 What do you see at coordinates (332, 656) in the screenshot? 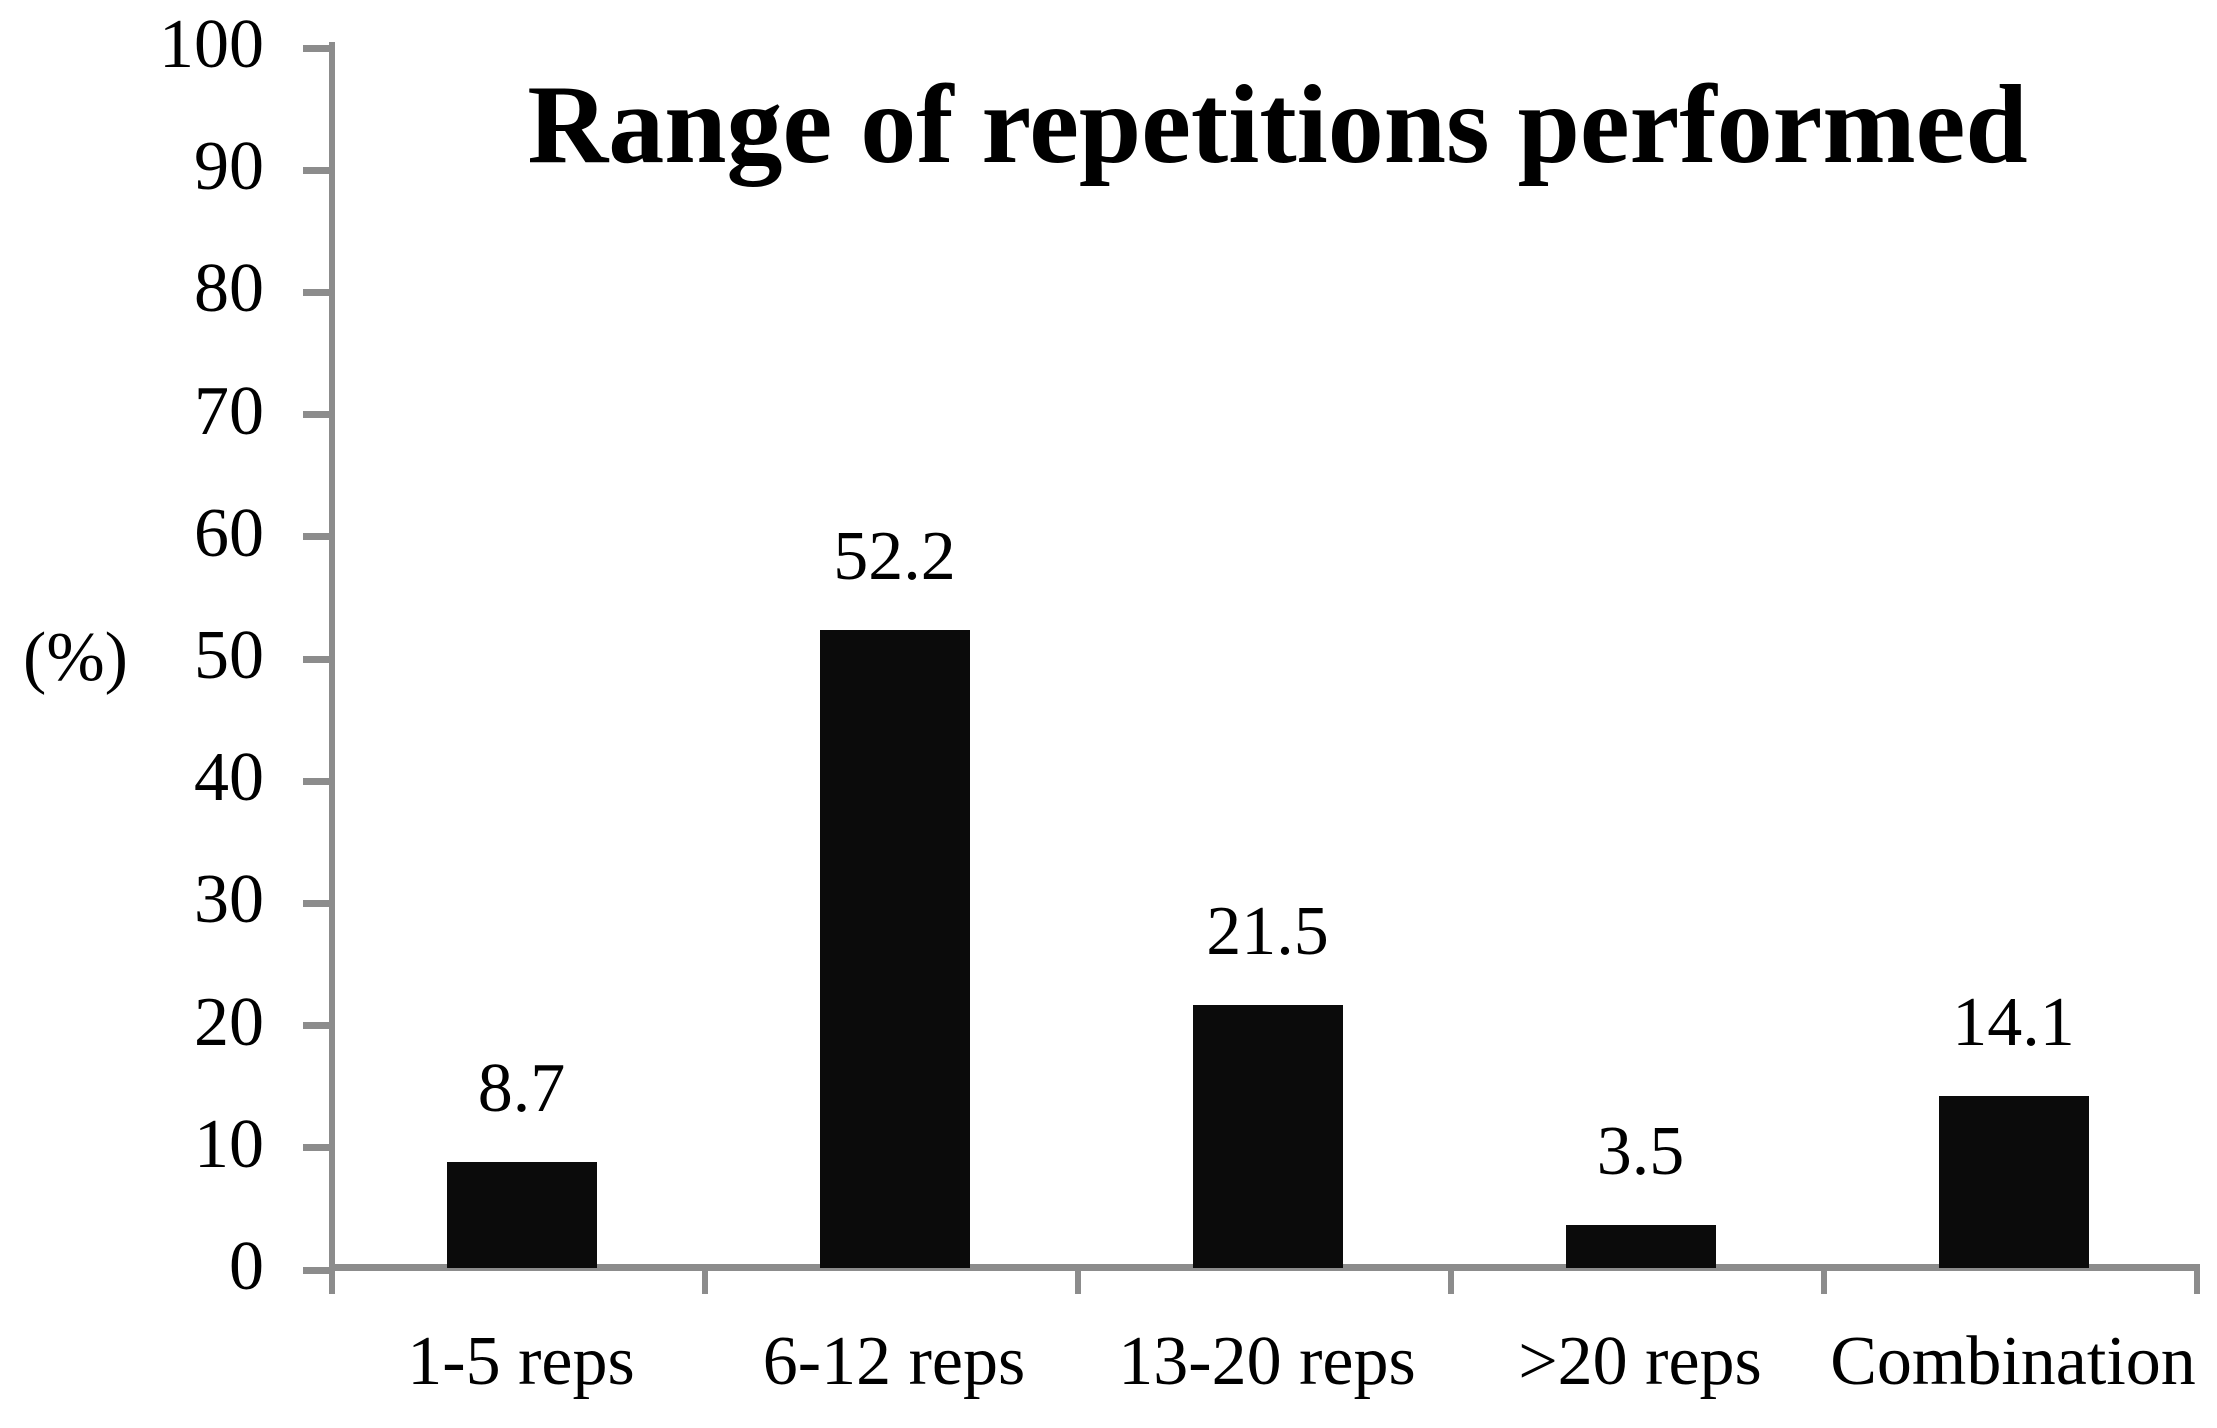
I see `y-axis-line` at bounding box center [332, 656].